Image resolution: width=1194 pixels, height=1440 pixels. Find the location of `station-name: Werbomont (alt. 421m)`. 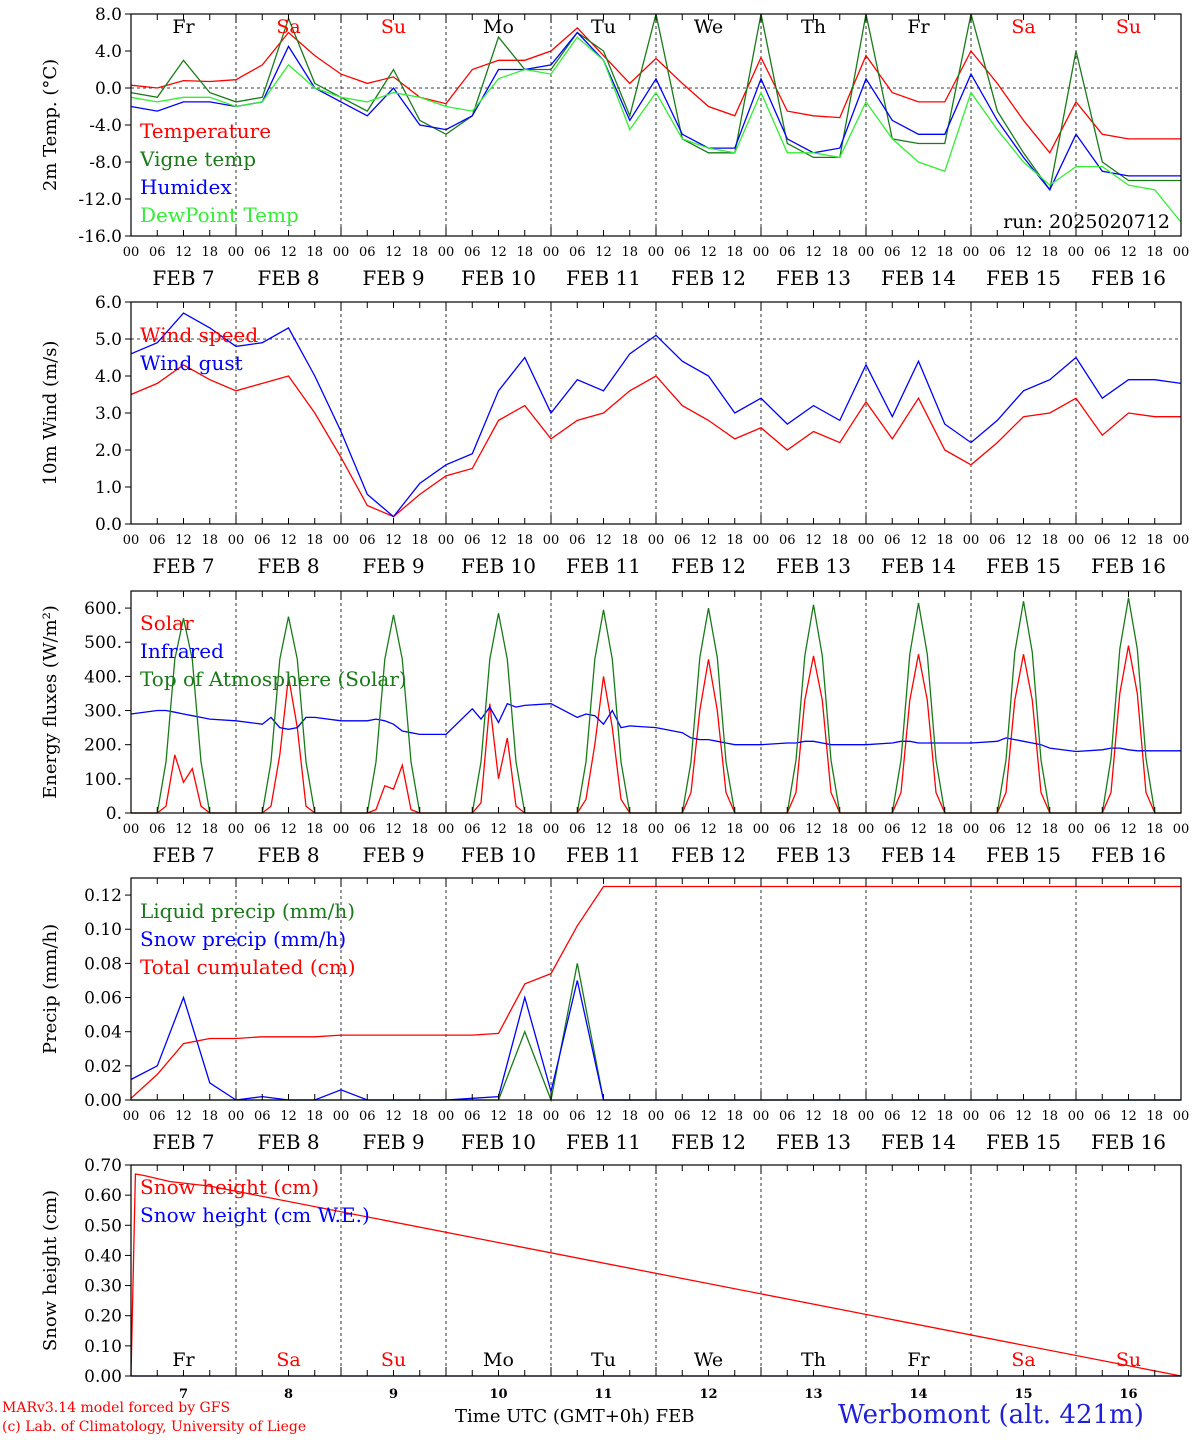

station-name: Werbomont (alt. 421m) is located at coordinates (991, 1415).